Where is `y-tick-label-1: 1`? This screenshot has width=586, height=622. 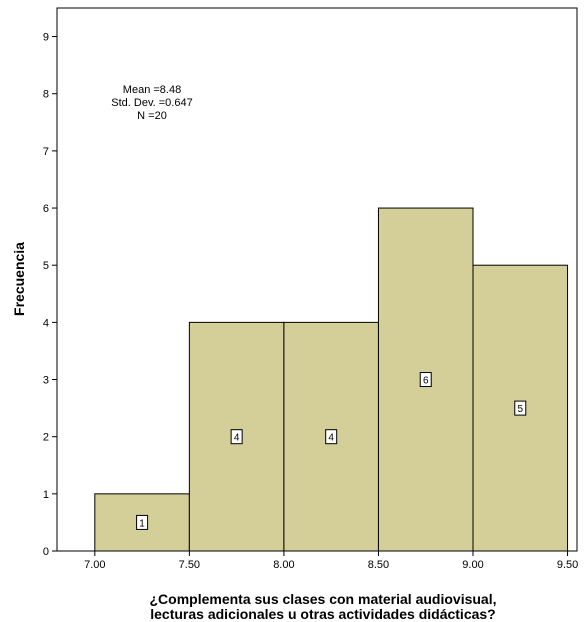 y-tick-label-1: 1 is located at coordinates (46, 495).